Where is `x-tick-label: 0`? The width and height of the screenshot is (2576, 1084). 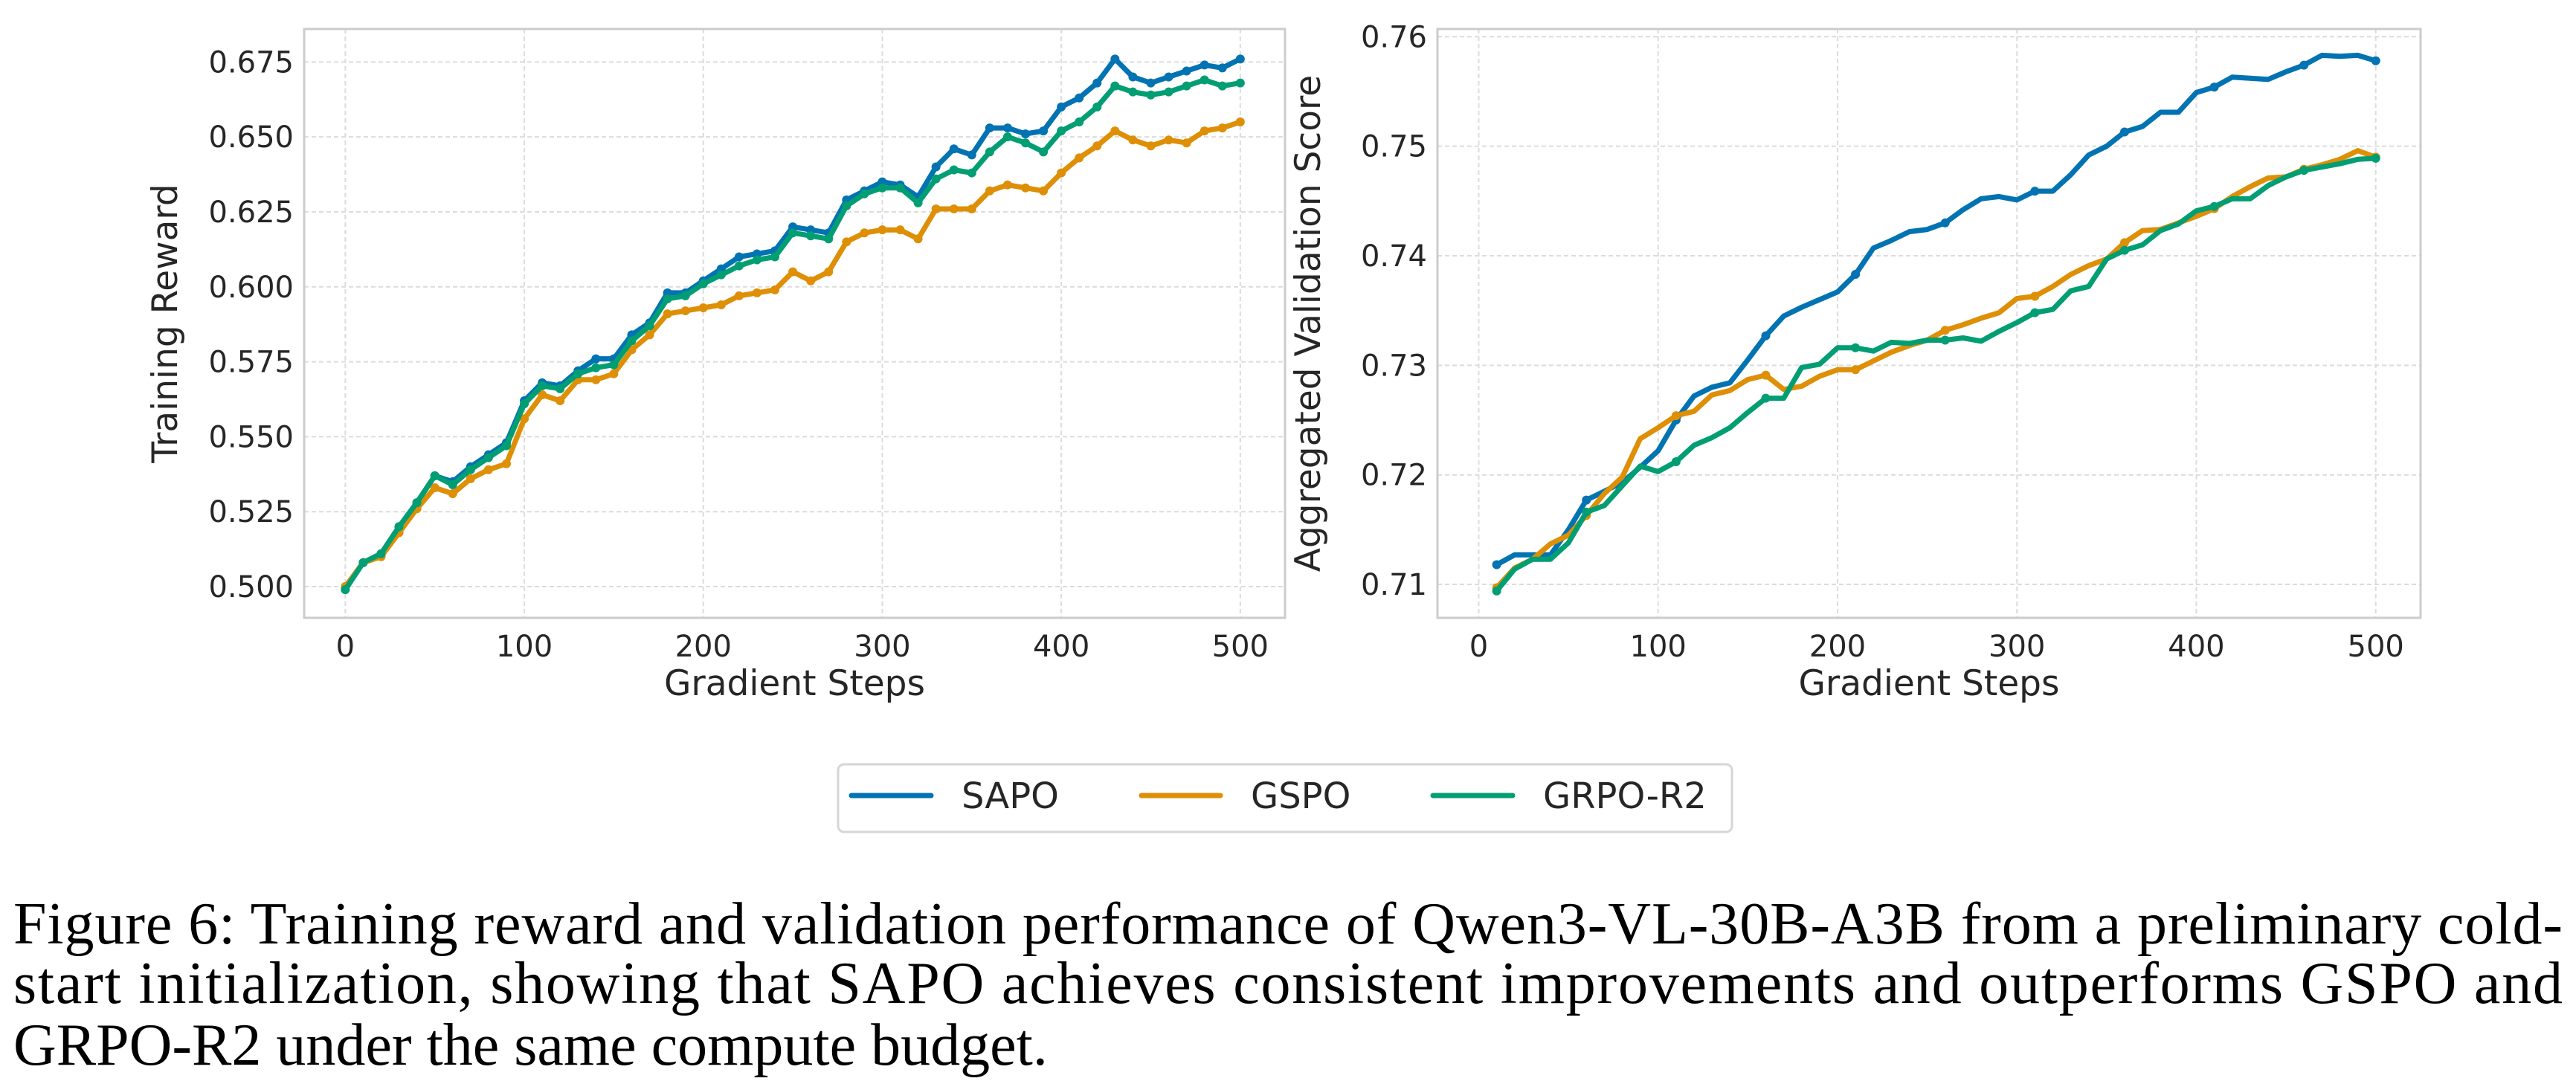 x-tick-label: 0 is located at coordinates (345, 647).